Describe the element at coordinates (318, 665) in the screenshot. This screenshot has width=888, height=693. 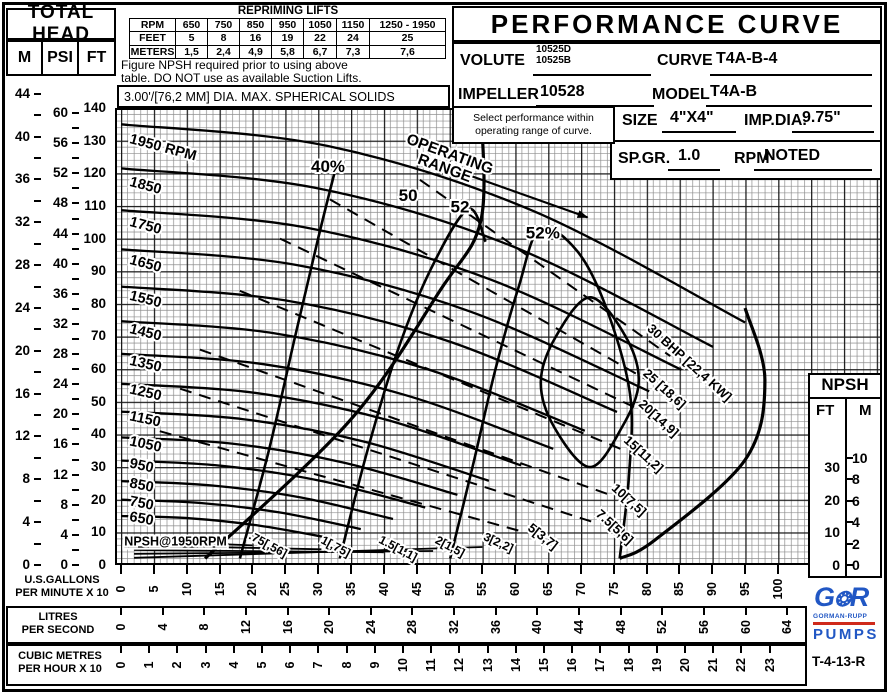
I see `cmh-tick-label: 7` at that location.